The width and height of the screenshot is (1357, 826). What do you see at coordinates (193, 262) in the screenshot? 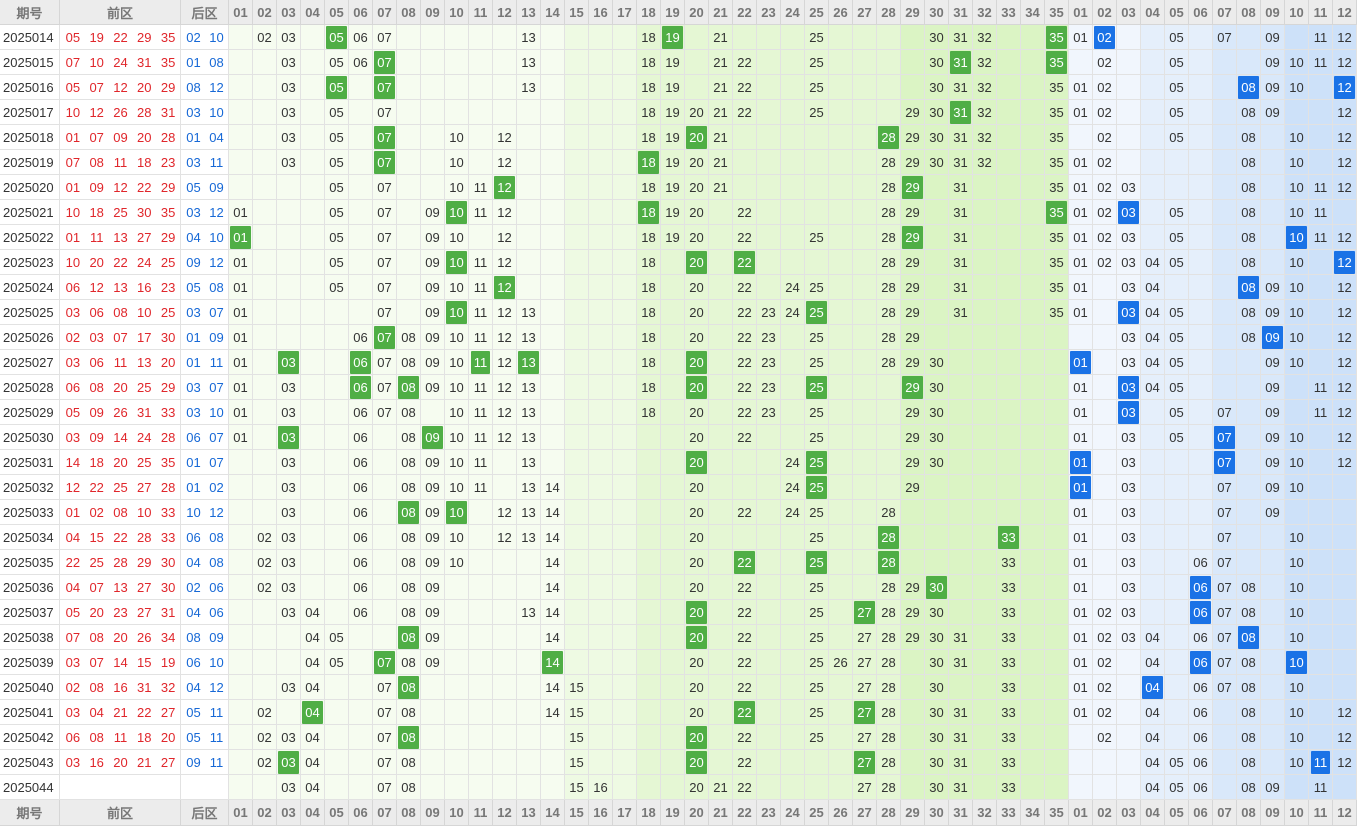
I see `back-ball: 09` at bounding box center [193, 262].